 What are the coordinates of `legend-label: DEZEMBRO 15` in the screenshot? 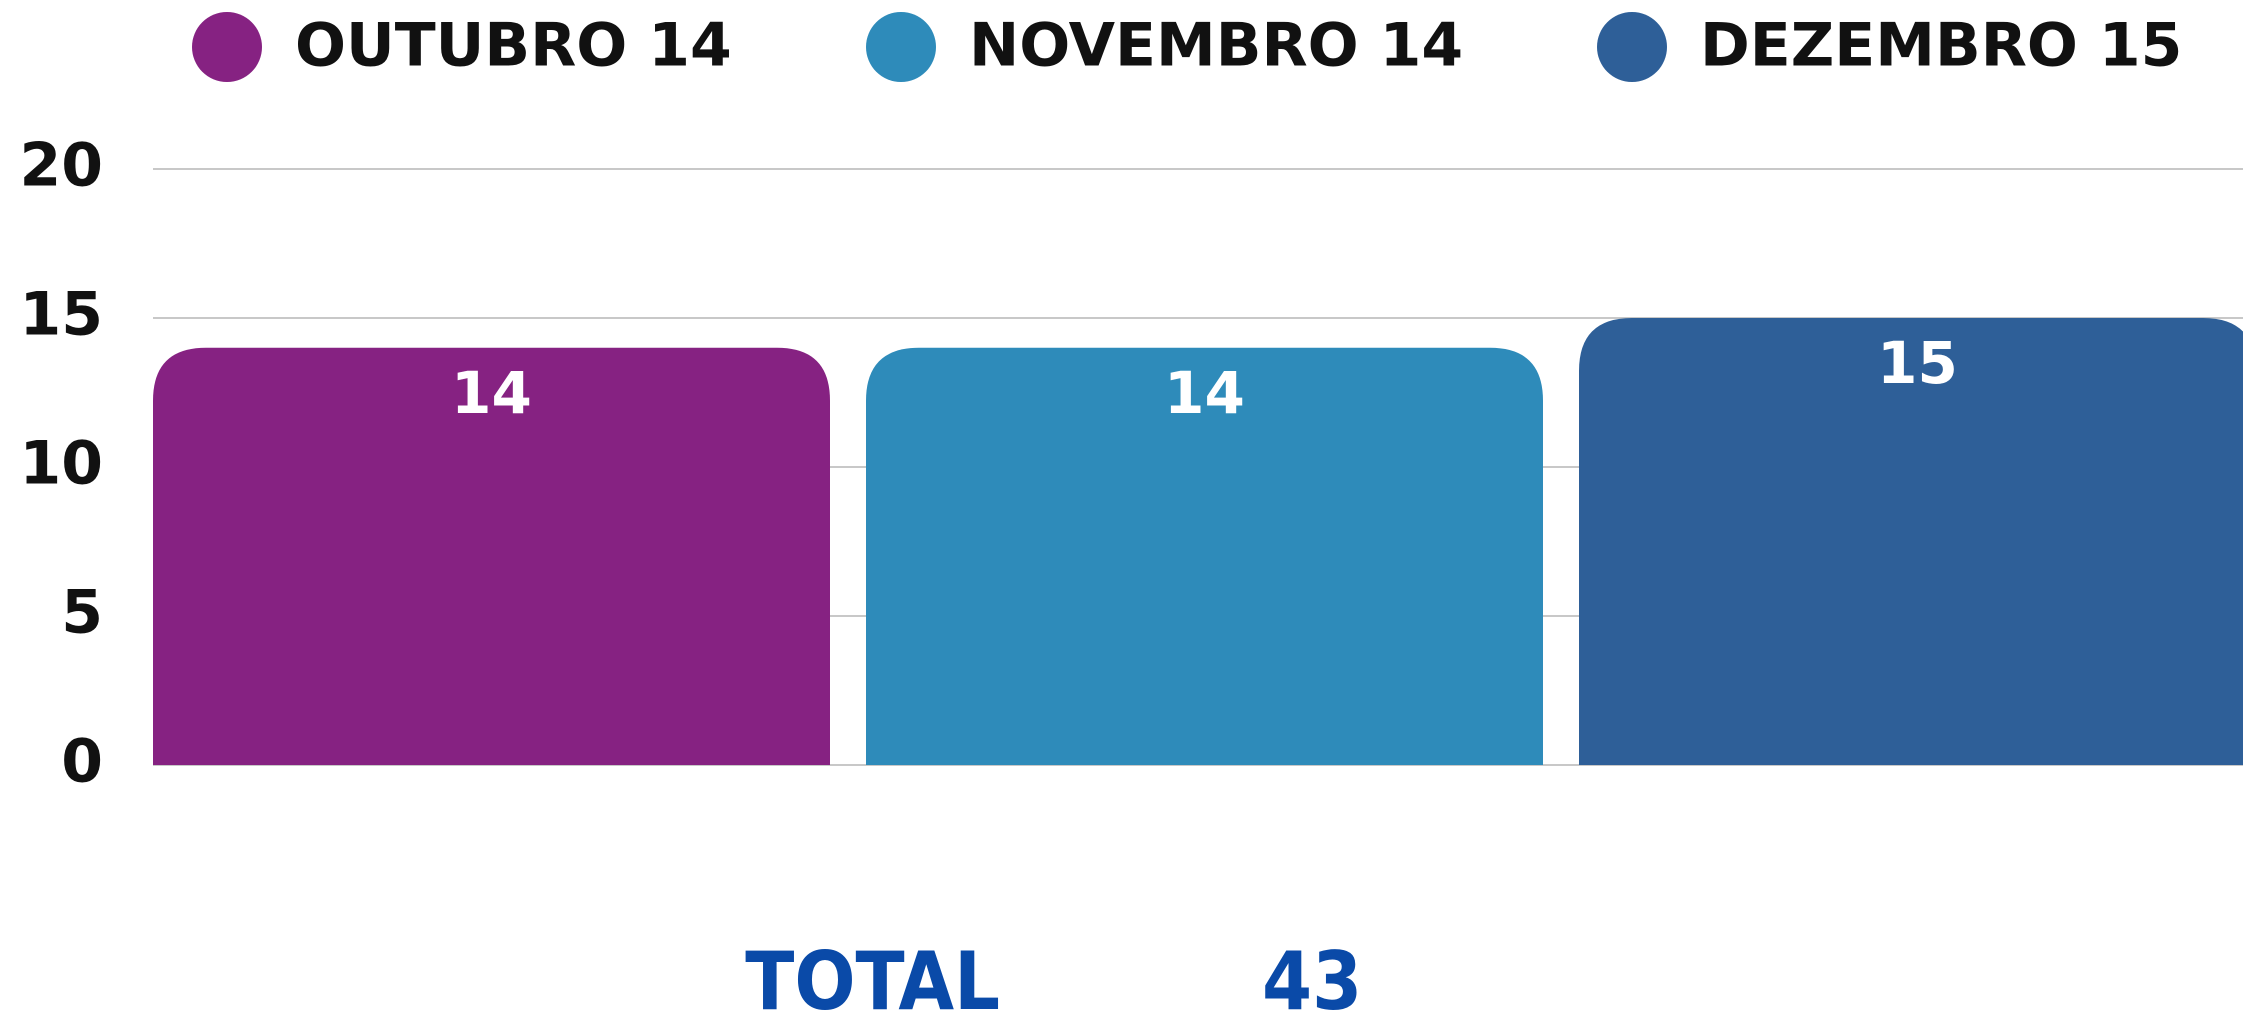 It's located at (1941, 46).